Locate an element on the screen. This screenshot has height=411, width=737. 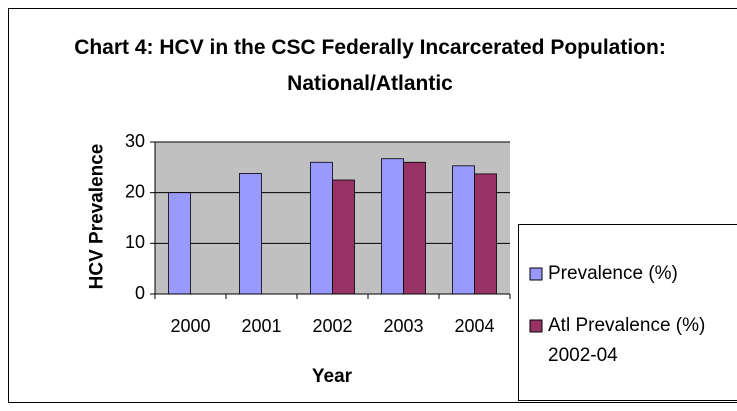
legend-label: Prevalence (%) is located at coordinates (613, 273).